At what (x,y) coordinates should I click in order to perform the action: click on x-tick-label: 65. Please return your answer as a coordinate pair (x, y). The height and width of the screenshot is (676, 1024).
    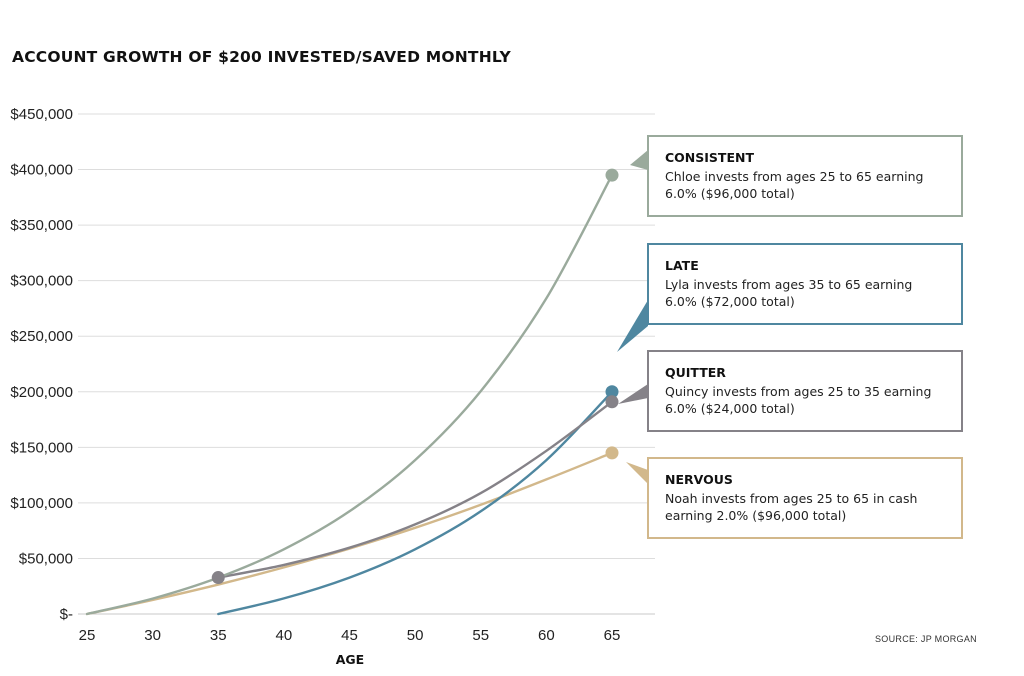
    Looking at the image, I should click on (612, 635).